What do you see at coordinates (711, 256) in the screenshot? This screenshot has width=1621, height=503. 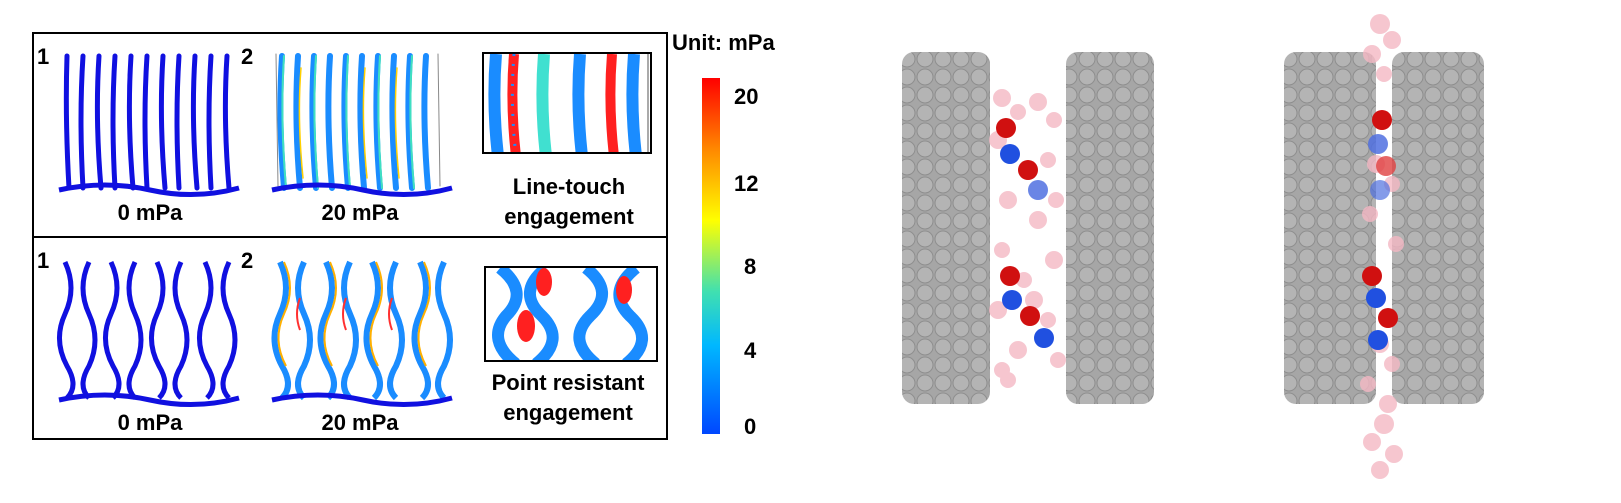 I see `colorbar-gradient` at bounding box center [711, 256].